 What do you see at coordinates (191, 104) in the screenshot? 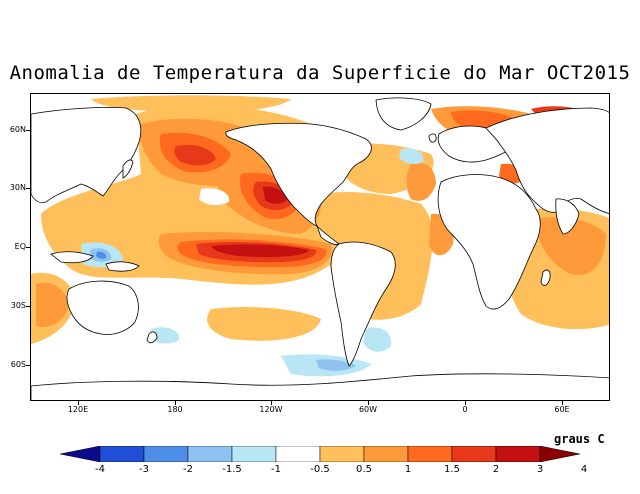
I see `anomaly-weak-warm-arctic` at bounding box center [191, 104].